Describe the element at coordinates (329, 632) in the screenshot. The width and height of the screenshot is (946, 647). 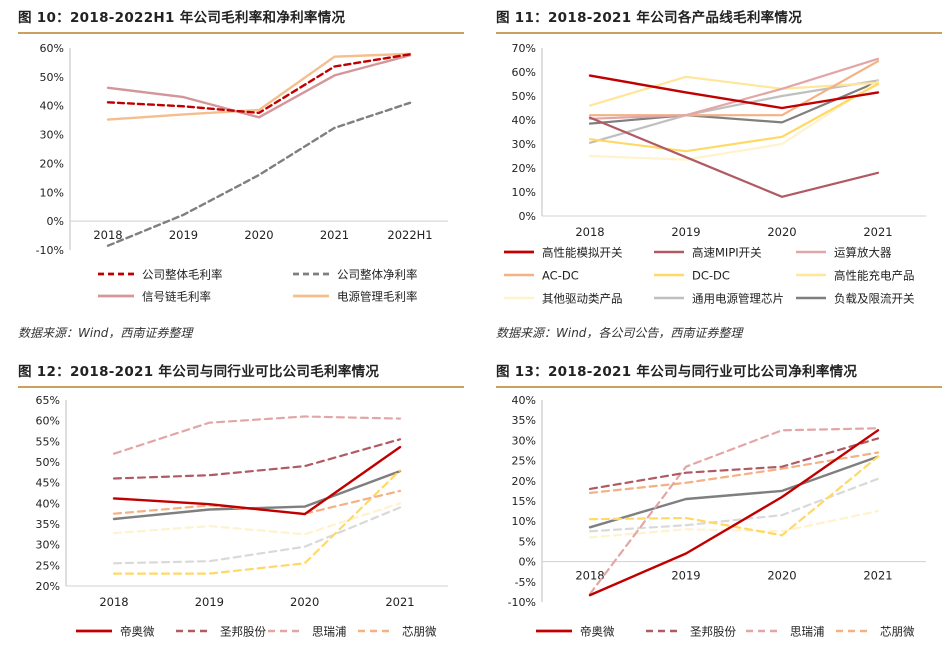
I see `fig12-legend-label-series-3: 思瑞浦` at that location.